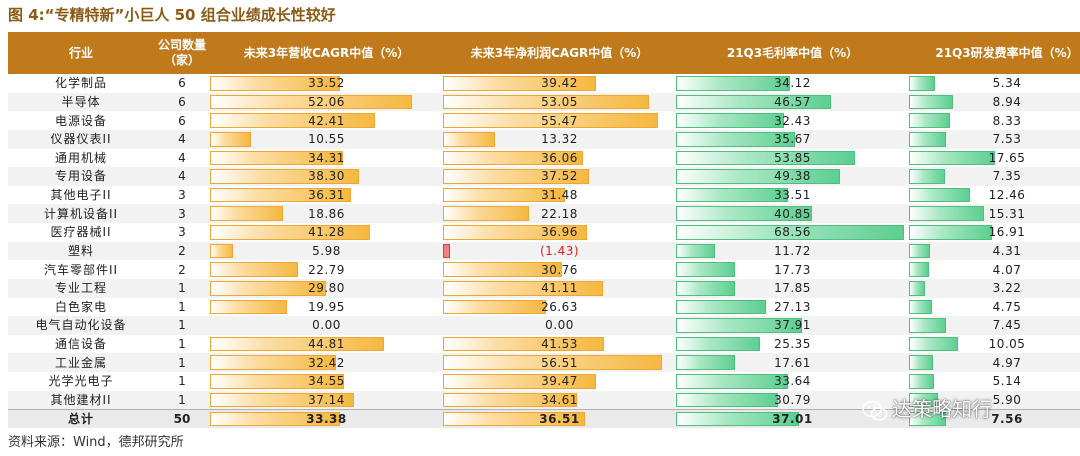 The width and height of the screenshot is (1080, 456). Describe the element at coordinates (326, 325) in the screenshot. I see `revenue-cagr-value: 0.00` at that location.